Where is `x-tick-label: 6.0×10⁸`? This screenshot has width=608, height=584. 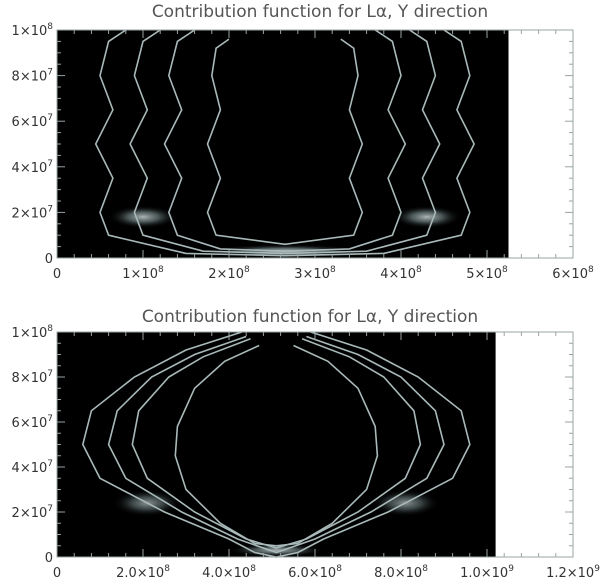
x-tick-label: 6.0×10⁸ is located at coordinates (315, 572).